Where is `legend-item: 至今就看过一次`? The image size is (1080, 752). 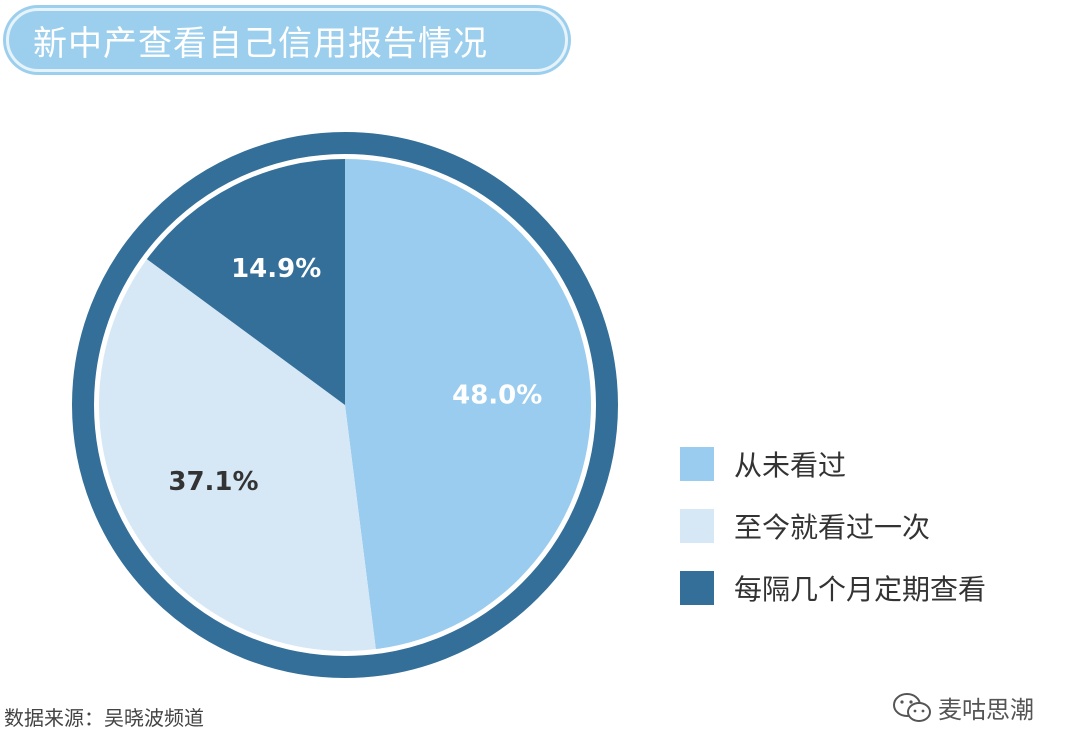
legend-item: 至今就看过一次 is located at coordinates (833, 526).